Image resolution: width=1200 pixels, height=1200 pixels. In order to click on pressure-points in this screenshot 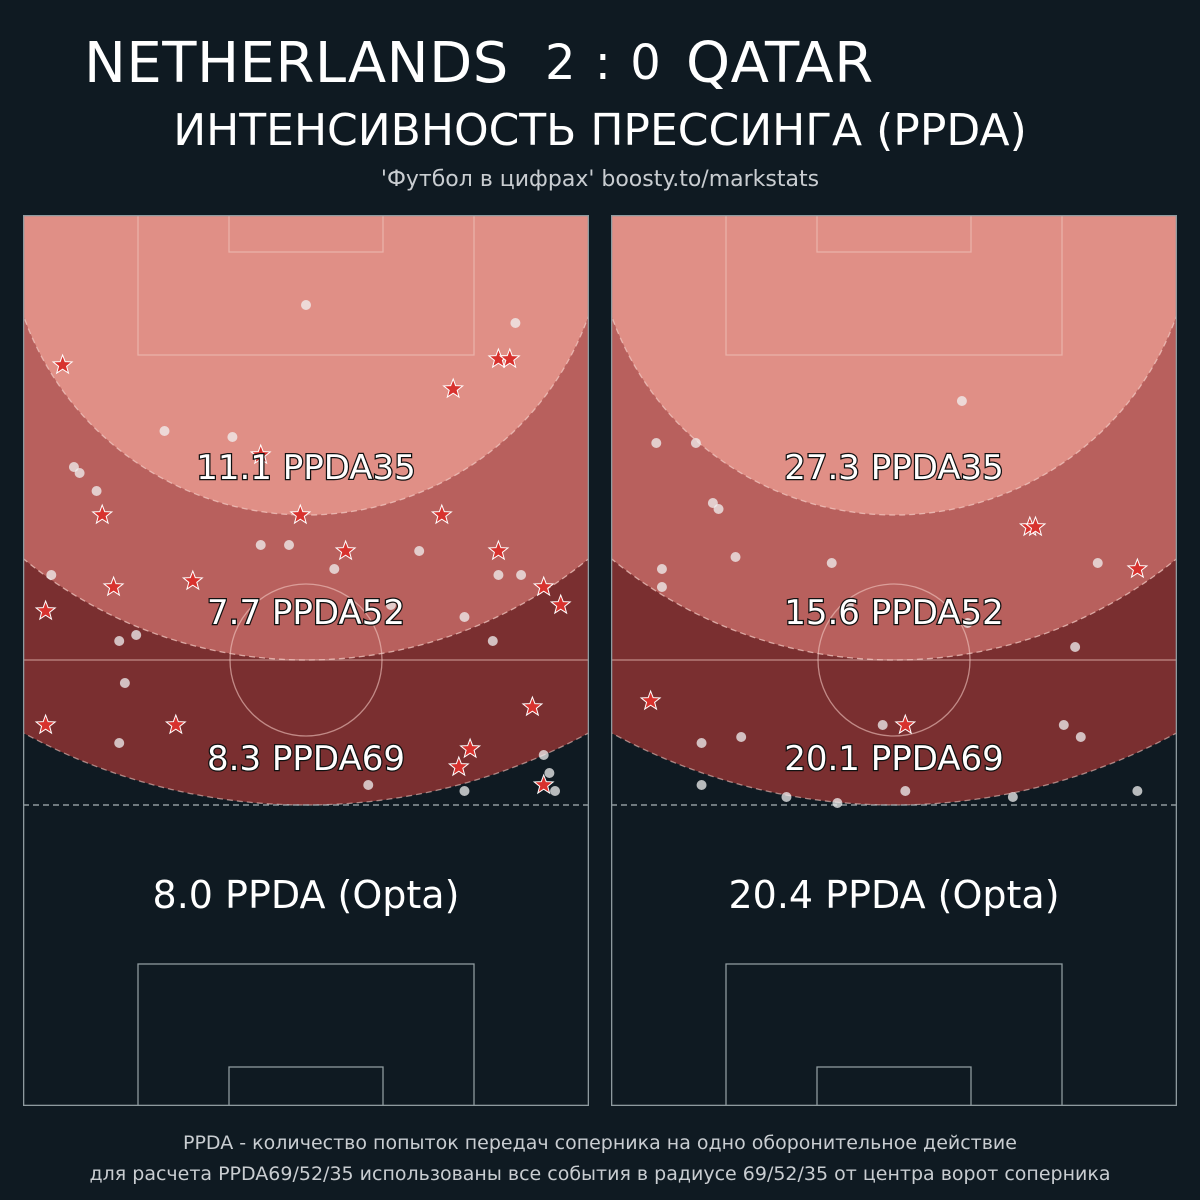, I will do `click(894, 602)`.